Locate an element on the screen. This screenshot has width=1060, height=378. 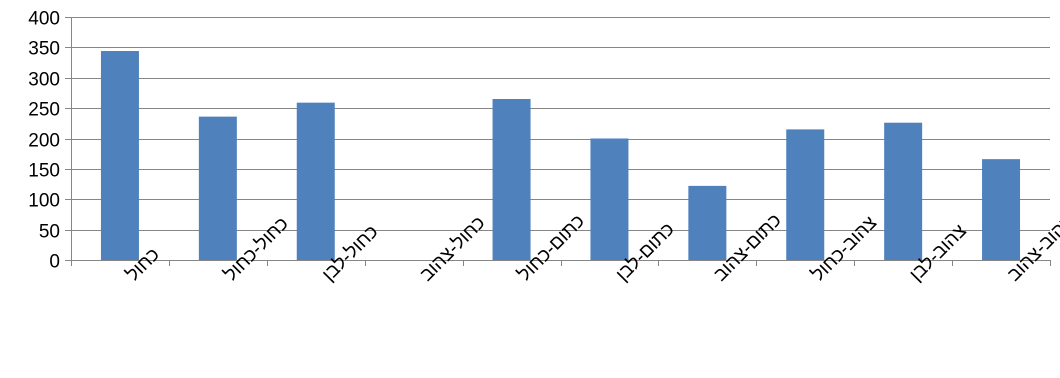
x-tick-label: כחול-צהוב is located at coordinates (452, 248).